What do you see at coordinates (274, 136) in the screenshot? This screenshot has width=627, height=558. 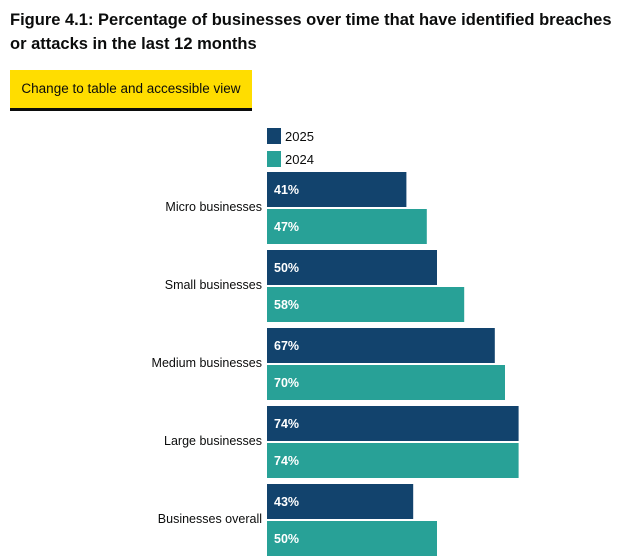 I see `legend-swatch-2025` at bounding box center [274, 136].